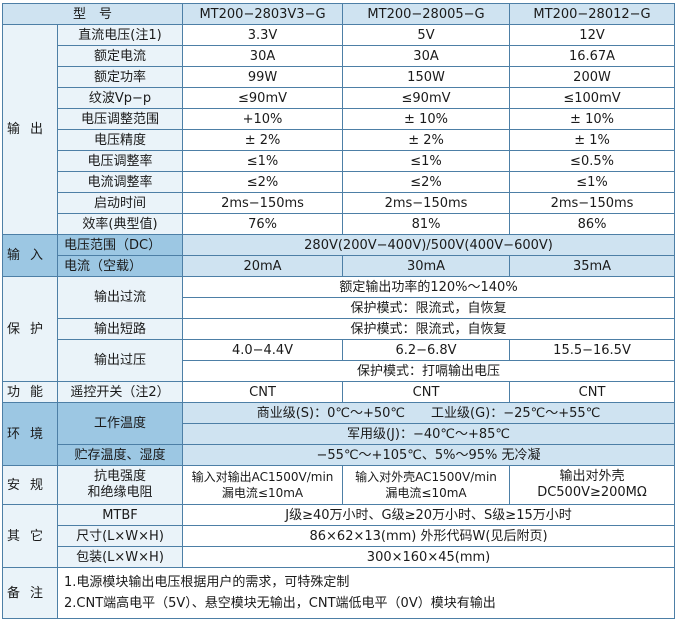  What do you see at coordinates (426, 224) in the screenshot?
I see `cell: 81%` at bounding box center [426, 224].